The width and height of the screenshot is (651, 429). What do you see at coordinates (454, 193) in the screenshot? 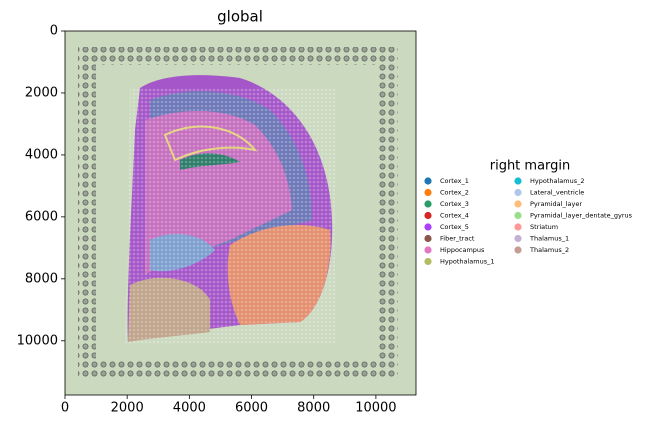
I see `legend-label: Cortex_2` at bounding box center [454, 193].